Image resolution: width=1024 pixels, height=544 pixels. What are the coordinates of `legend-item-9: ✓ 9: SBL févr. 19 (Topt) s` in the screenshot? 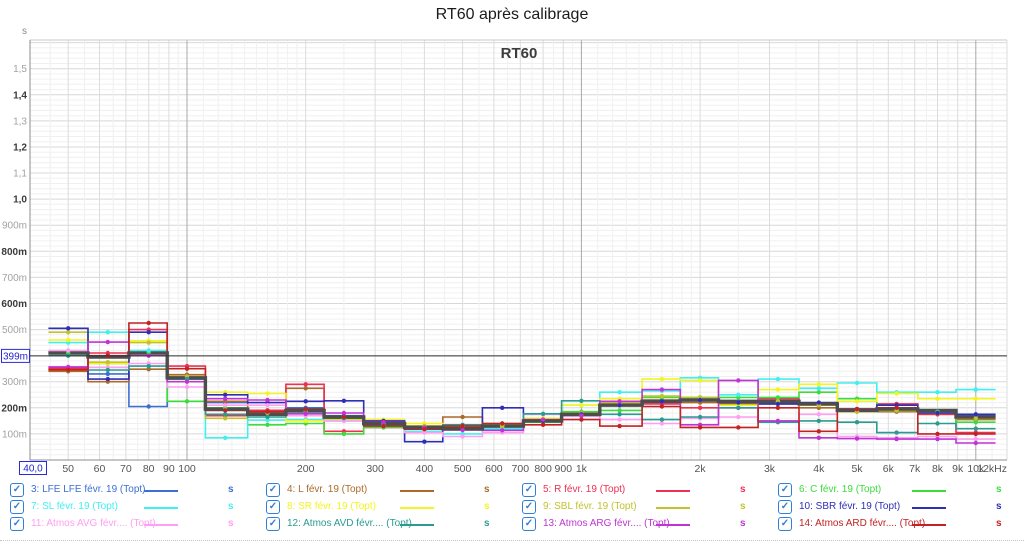 It's located at (644, 507).